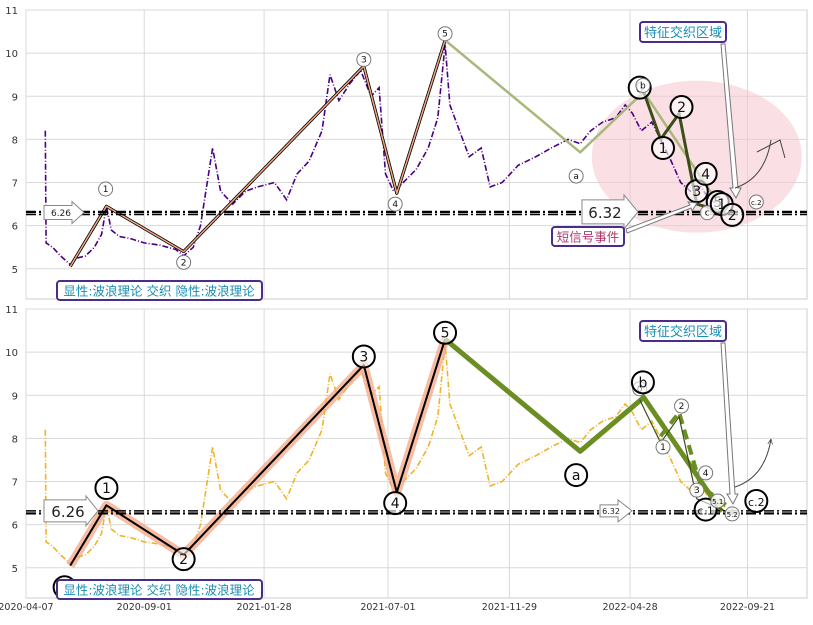 Image resolution: width=813 pixels, height=625 pixels. What do you see at coordinates (707, 214) in the screenshot?
I see `wave-label-text: c` at bounding box center [707, 214].